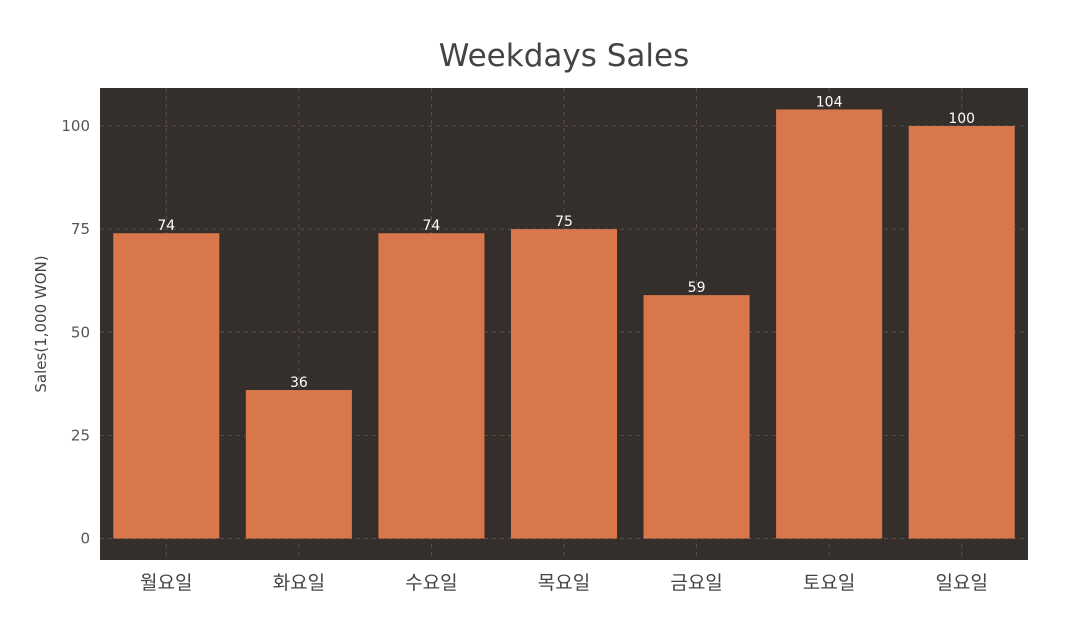 The width and height of the screenshot is (1066, 630). Describe the element at coordinates (85, 539) in the screenshot. I see `y-tick-label: 0` at that location.